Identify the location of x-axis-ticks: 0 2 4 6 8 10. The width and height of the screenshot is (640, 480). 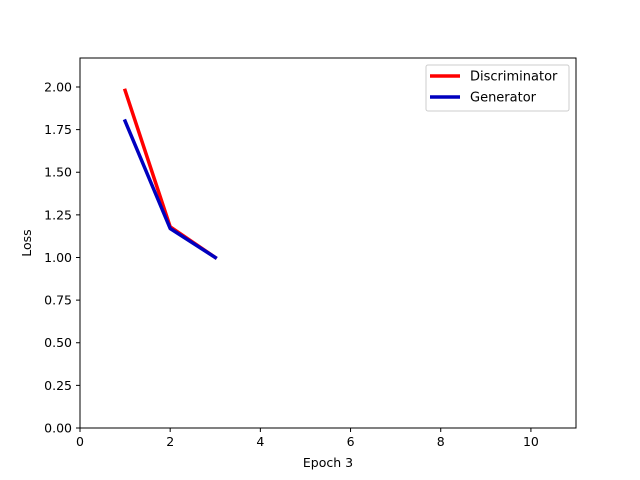
(307, 438).